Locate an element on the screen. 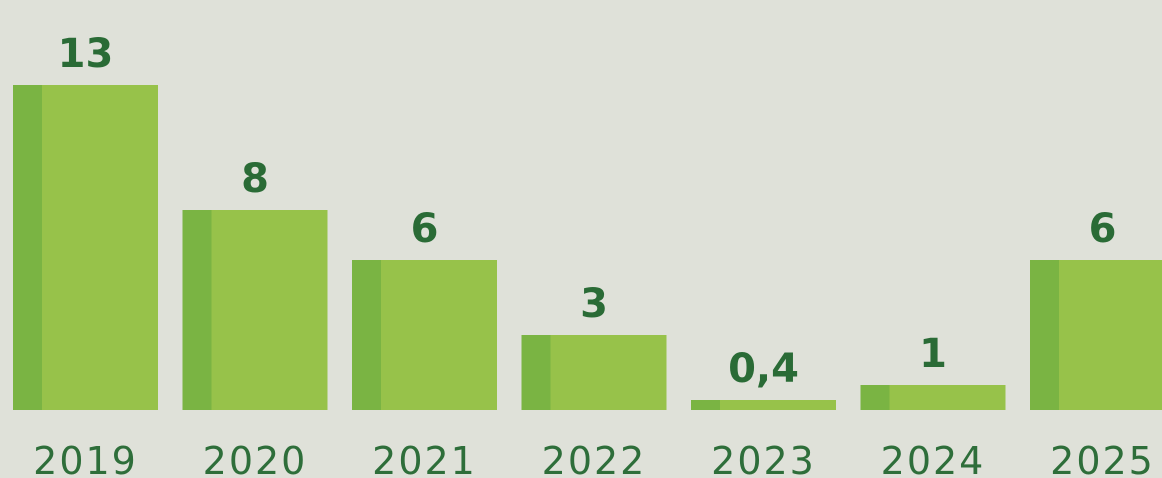 Image resolution: width=1162 pixels, height=478 pixels. value-label-2021: 6 is located at coordinates (425, 229).